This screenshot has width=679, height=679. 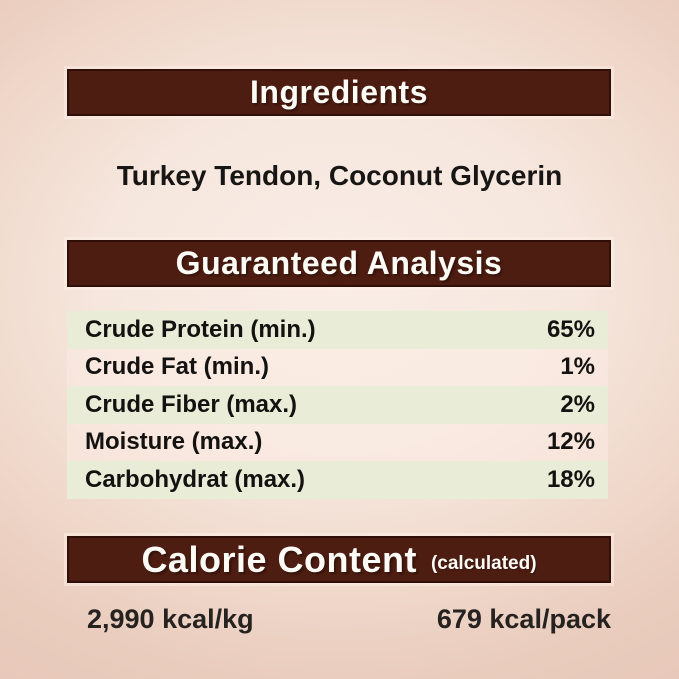 I want to click on guaranteed-analysis-header-bar: Guaranteed Analysis, so click(x=339, y=263).